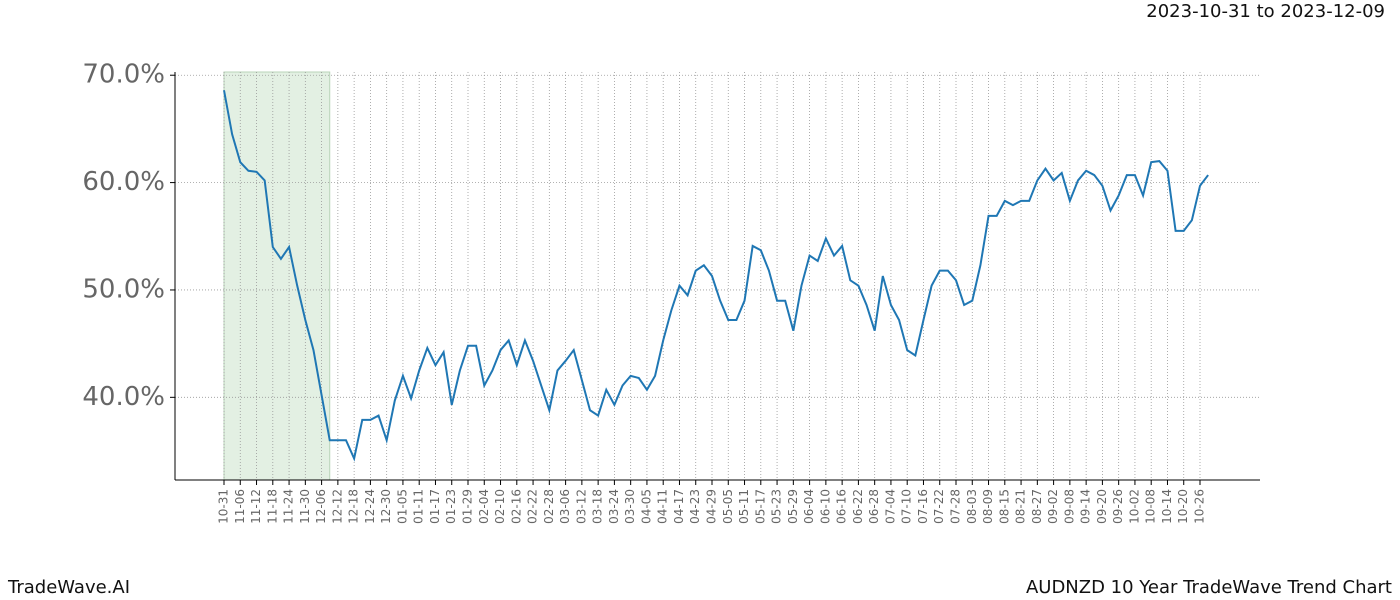  Describe the element at coordinates (923, 506) in the screenshot. I see `x-tick-label: 07-16` at that location.